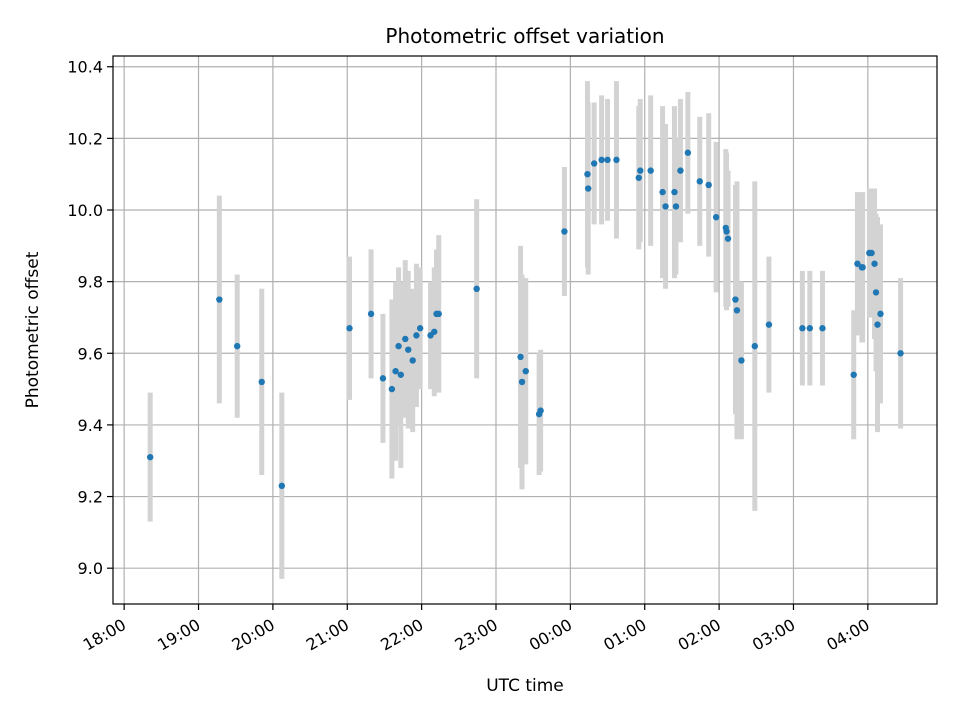 The height and width of the screenshot is (720, 960). Describe the element at coordinates (401, 635) in the screenshot. I see `x-tick-label: 22:00` at that location.